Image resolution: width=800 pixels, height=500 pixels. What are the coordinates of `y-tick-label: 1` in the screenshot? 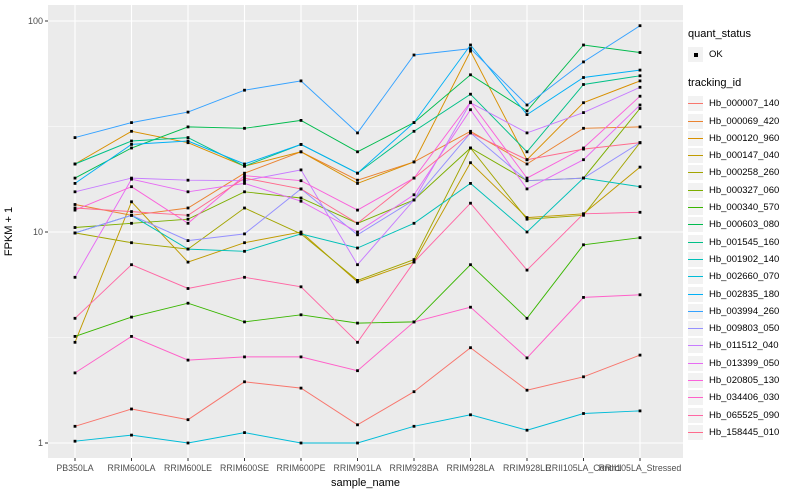 It's located at (40, 443).